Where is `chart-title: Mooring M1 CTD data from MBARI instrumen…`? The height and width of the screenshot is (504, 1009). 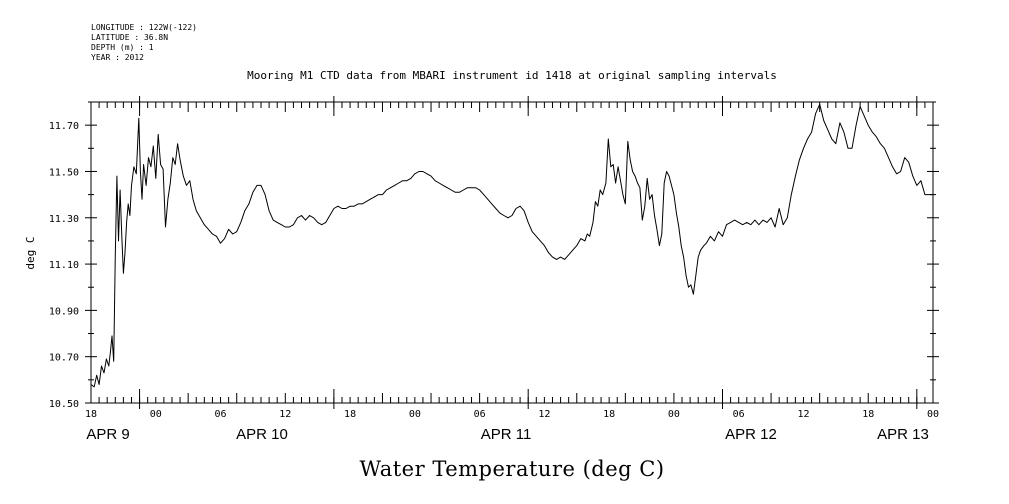
chart-title: Mooring M1 CTD data from MBARI instrumen… is located at coordinates (512, 75).